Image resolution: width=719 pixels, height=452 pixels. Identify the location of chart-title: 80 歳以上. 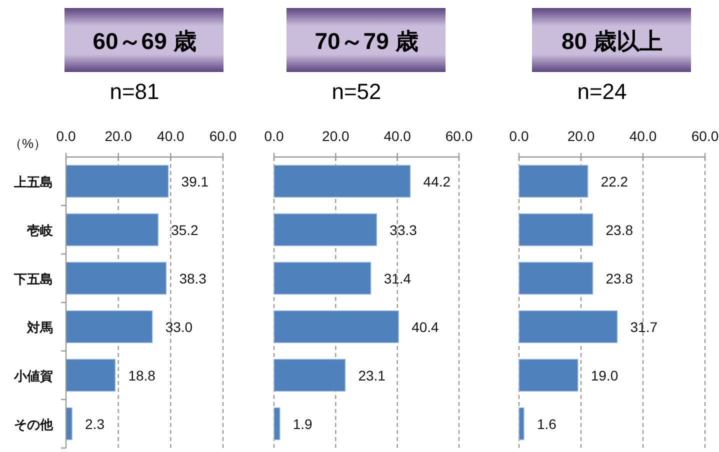
(612, 41).